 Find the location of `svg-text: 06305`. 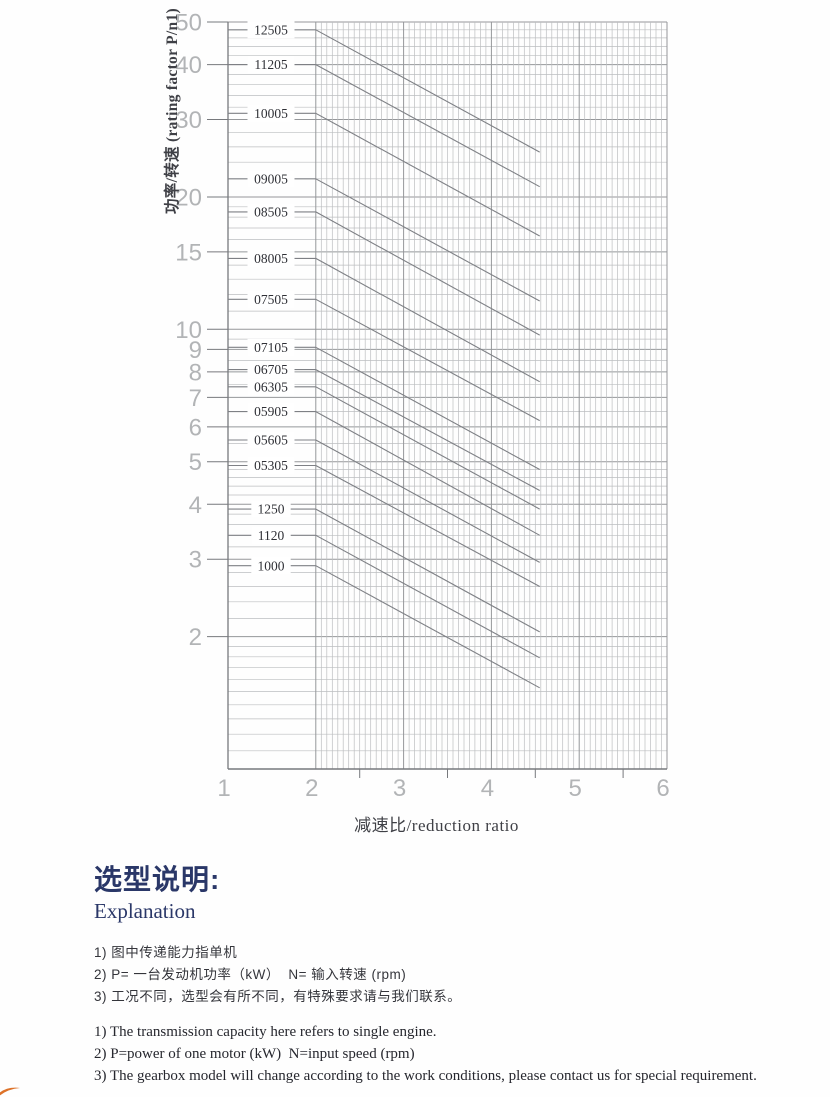

svg-text: 06305 is located at coordinates (271, 386).